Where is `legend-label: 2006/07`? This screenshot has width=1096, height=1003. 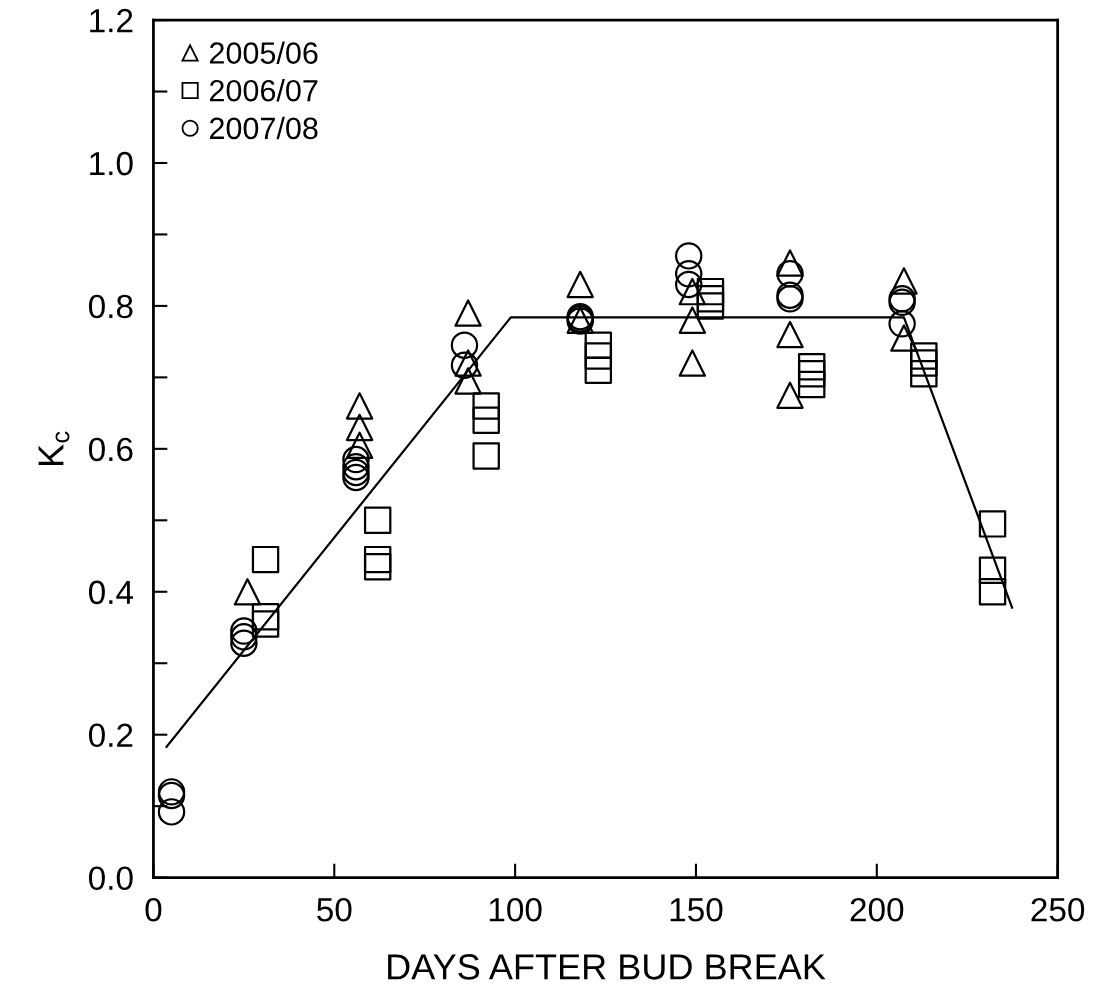
legend-label: 2006/07 is located at coordinates (263, 90).